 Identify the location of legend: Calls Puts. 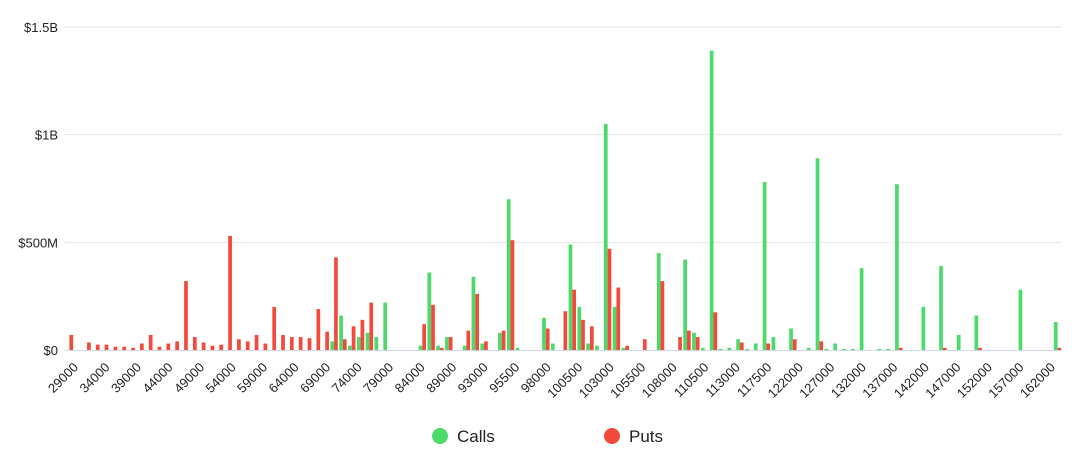
(547, 436).